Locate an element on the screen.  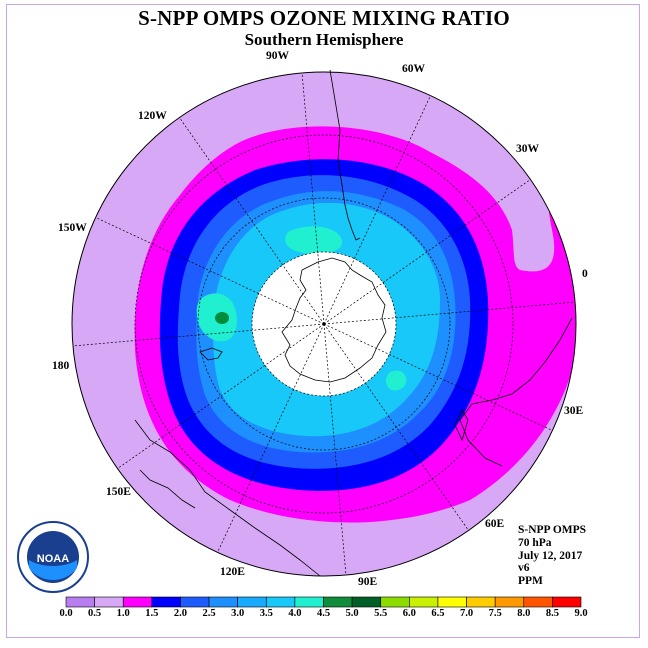
longitude-label: 150W is located at coordinates (72, 228).